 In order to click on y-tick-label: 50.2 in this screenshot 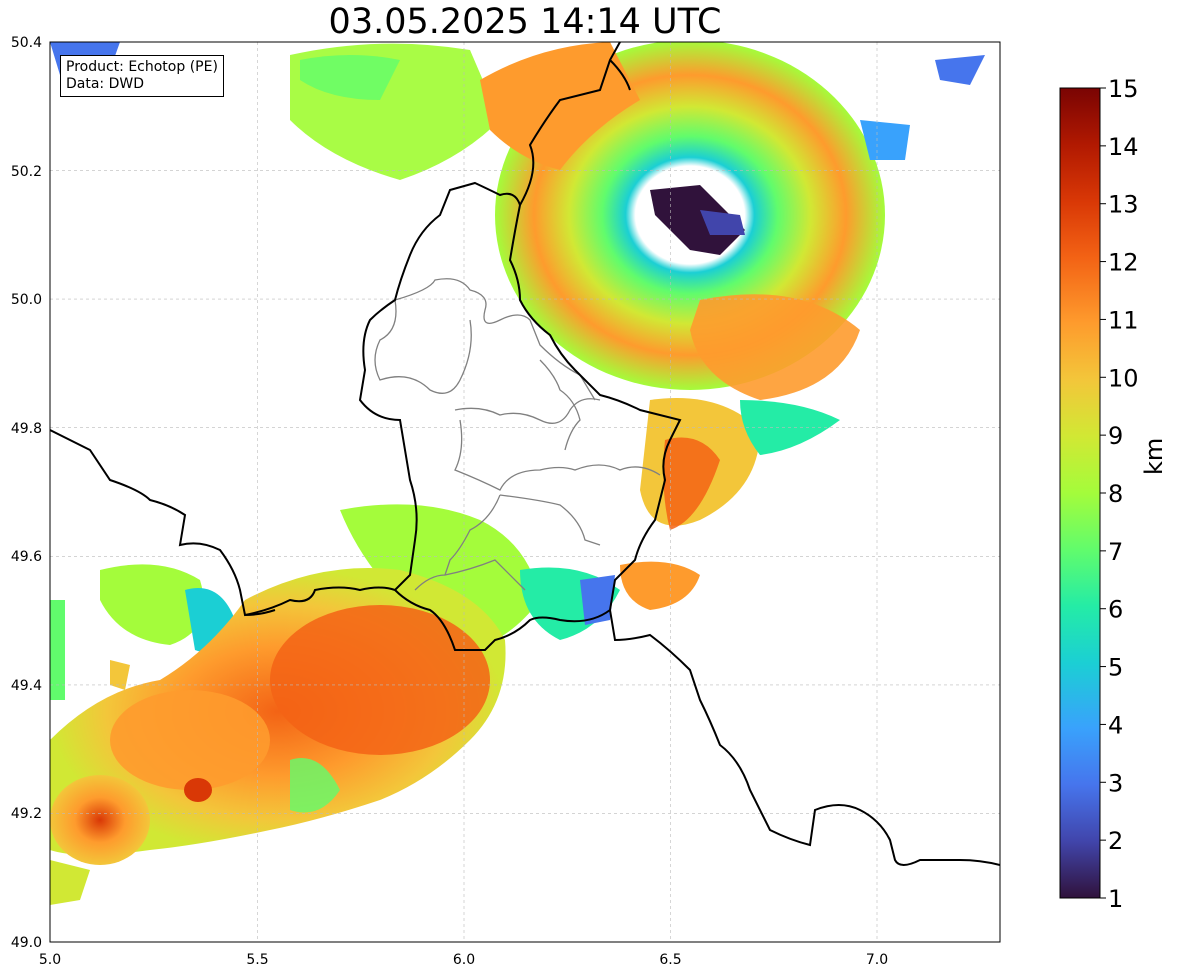, I will do `click(26, 172)`.